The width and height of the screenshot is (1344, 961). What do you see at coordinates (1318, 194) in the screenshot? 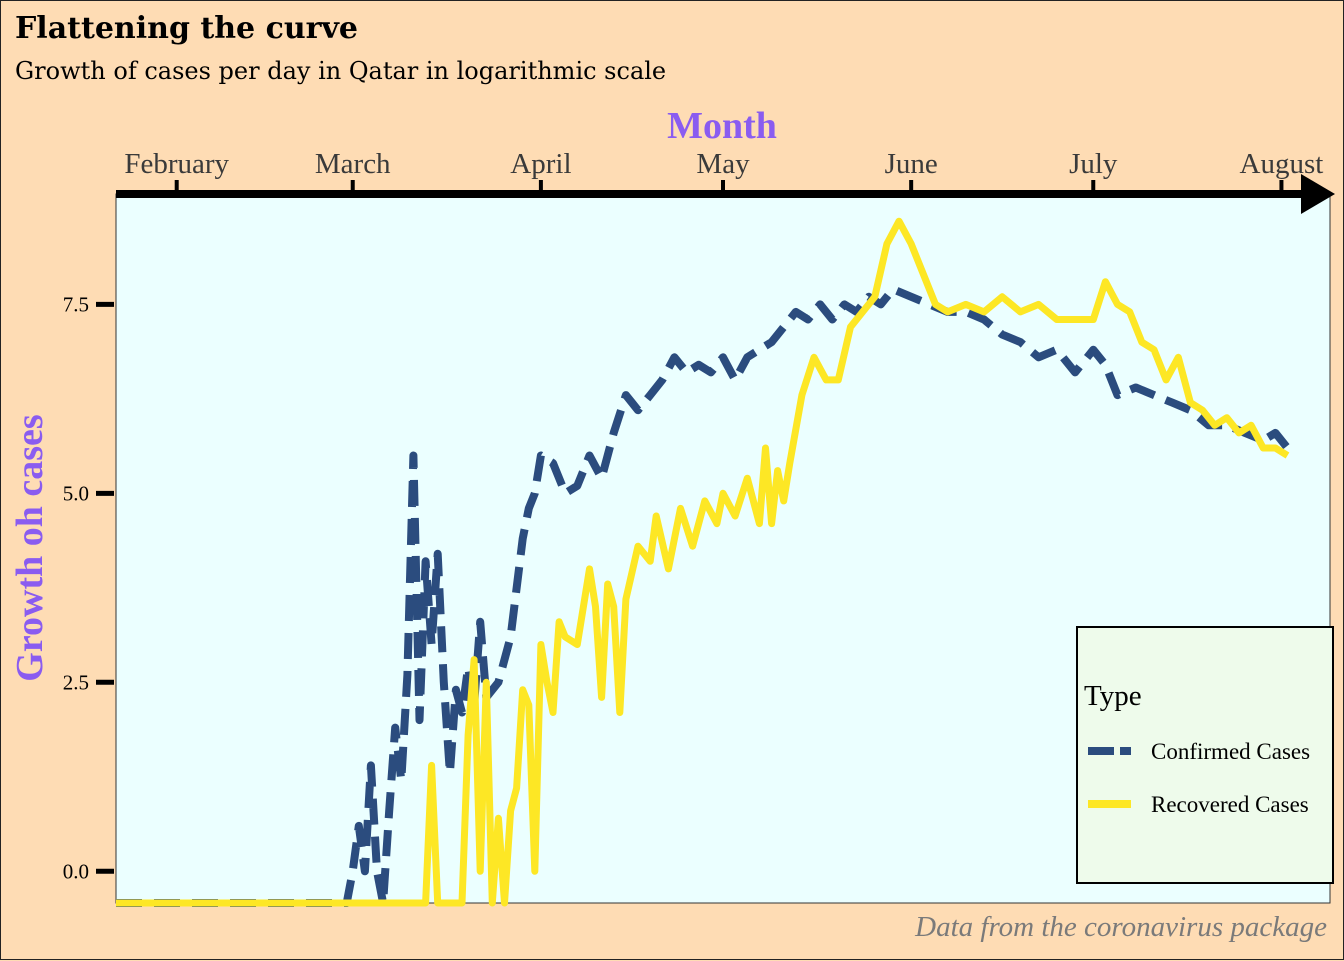
I see `x-axis-arrow` at bounding box center [1318, 194].